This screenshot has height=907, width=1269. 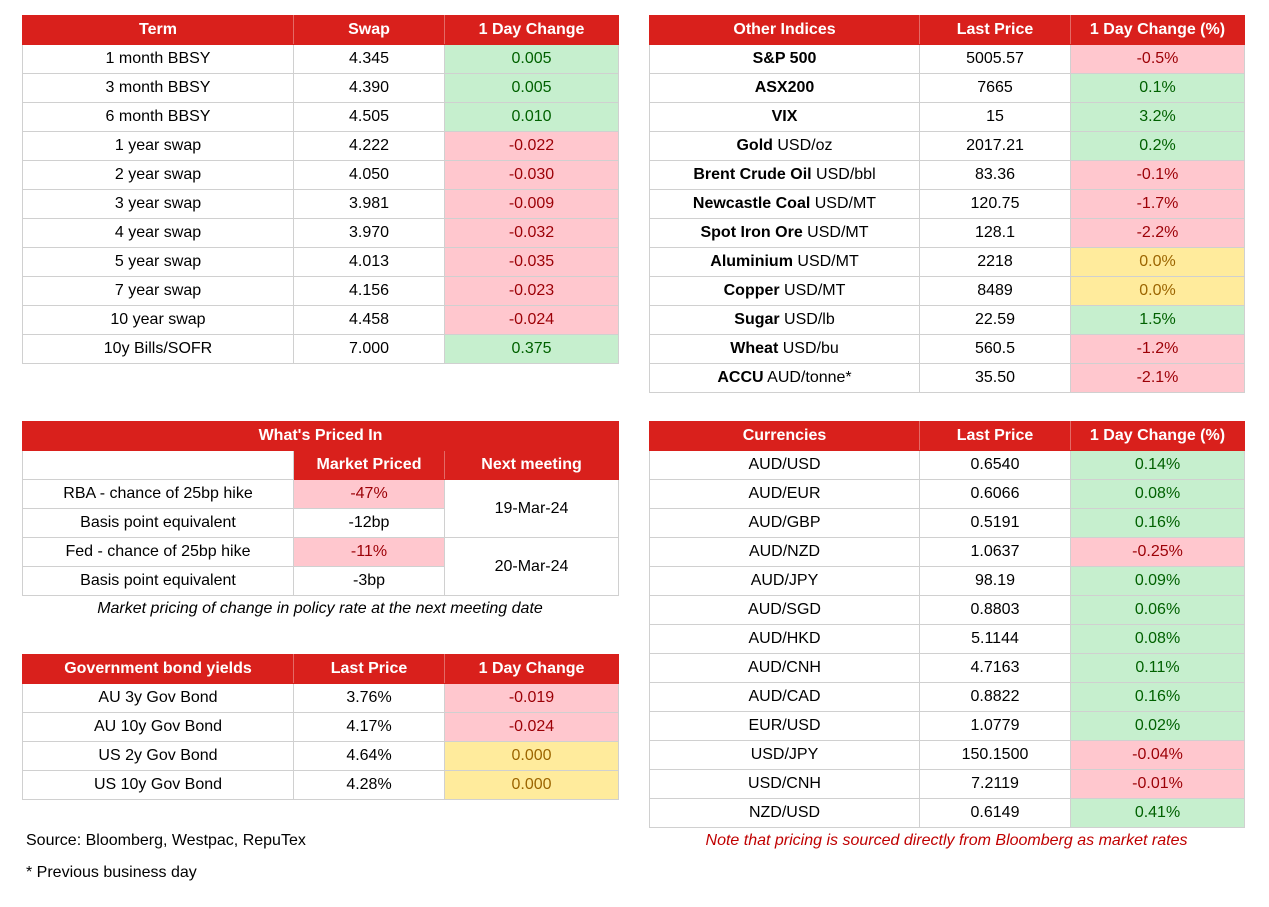 I want to click on swap-term: 2 year swap, so click(x=158, y=175).